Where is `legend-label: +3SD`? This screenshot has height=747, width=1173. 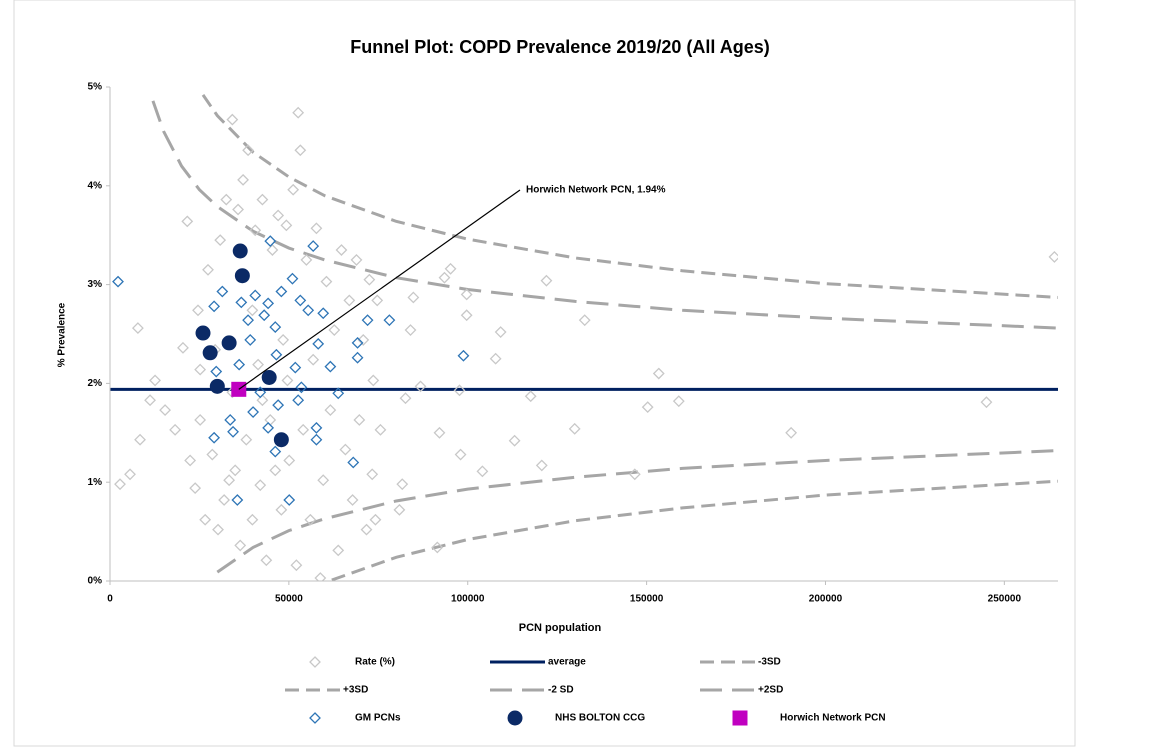 legend-label: +3SD is located at coordinates (355, 690).